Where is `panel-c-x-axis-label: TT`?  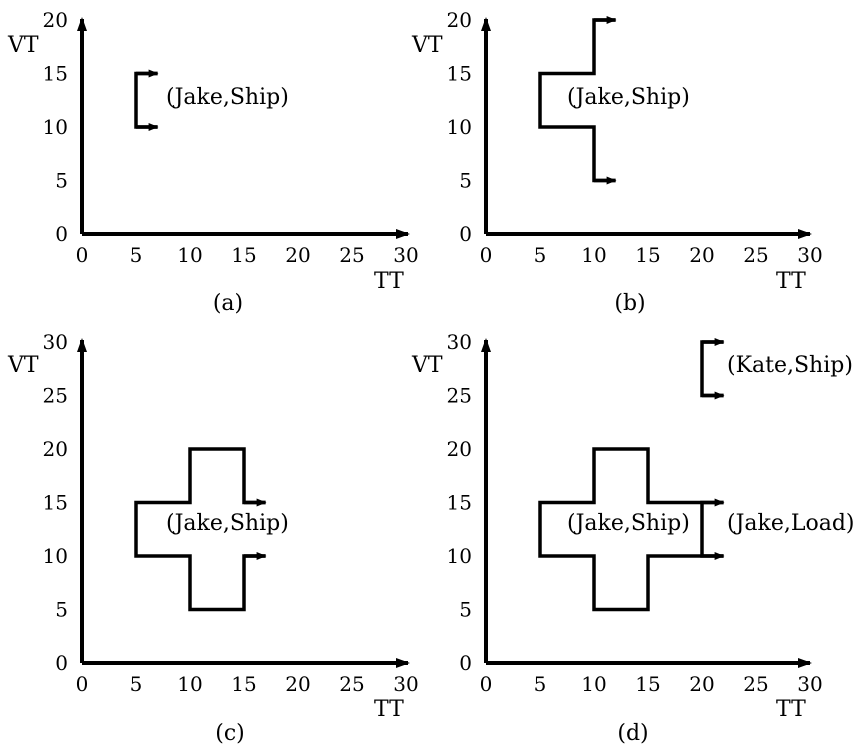 panel-c-x-axis-label: TT is located at coordinates (389, 709).